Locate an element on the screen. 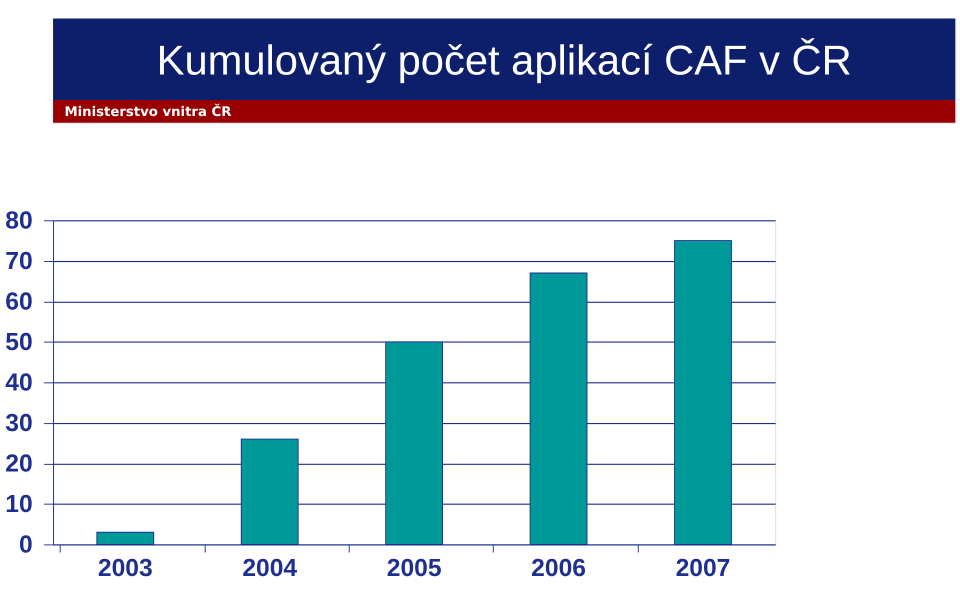 This screenshot has height=595, width=960. y-tick-label: 20 is located at coordinates (19, 464).